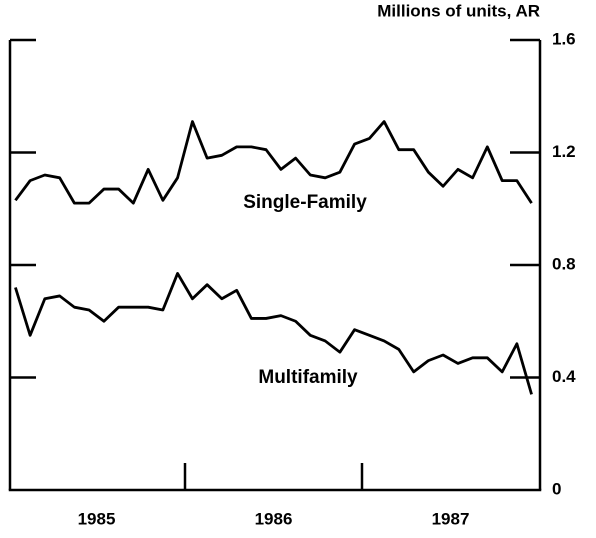 This screenshot has width=596, height=538. Describe the element at coordinates (564, 38) in the screenshot. I see `y-tick-label: 1.6` at that location.